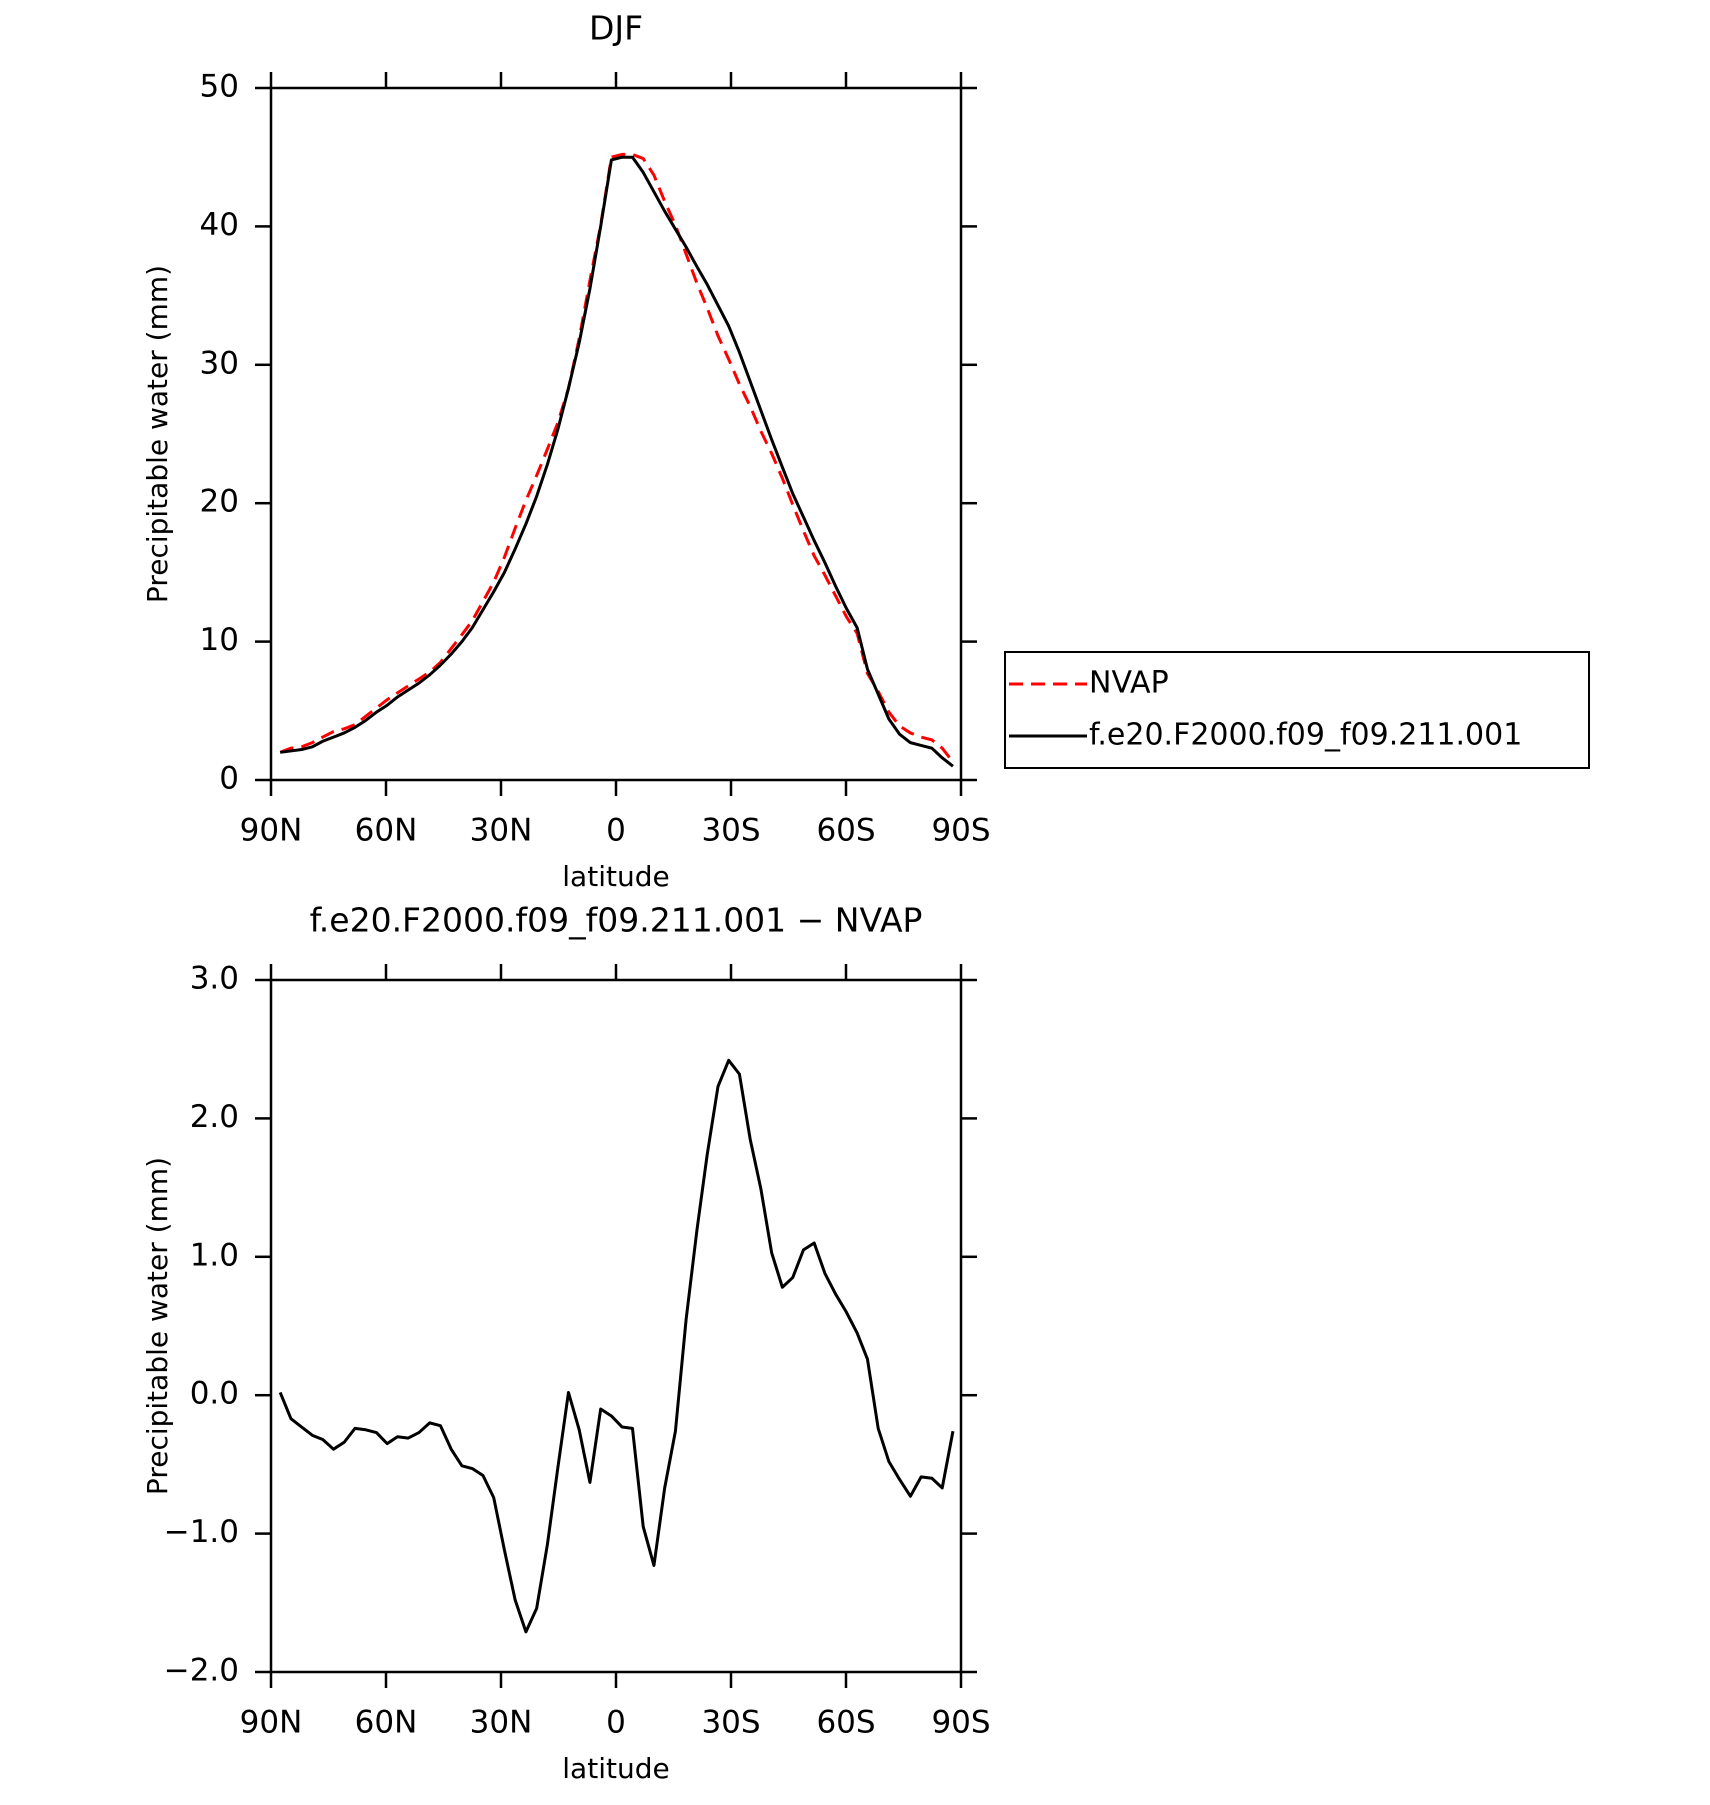  Describe the element at coordinates (616, 28) in the screenshot. I see `chart-title: DJF` at that location.